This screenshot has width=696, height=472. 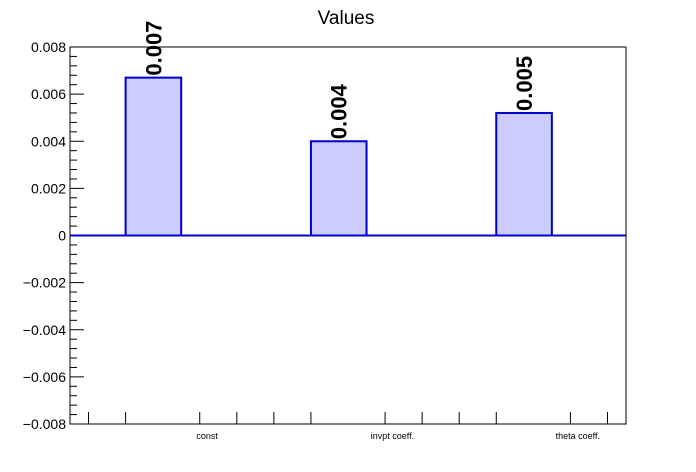 I want to click on x-category-label: invpt coeff., so click(x=392, y=436).